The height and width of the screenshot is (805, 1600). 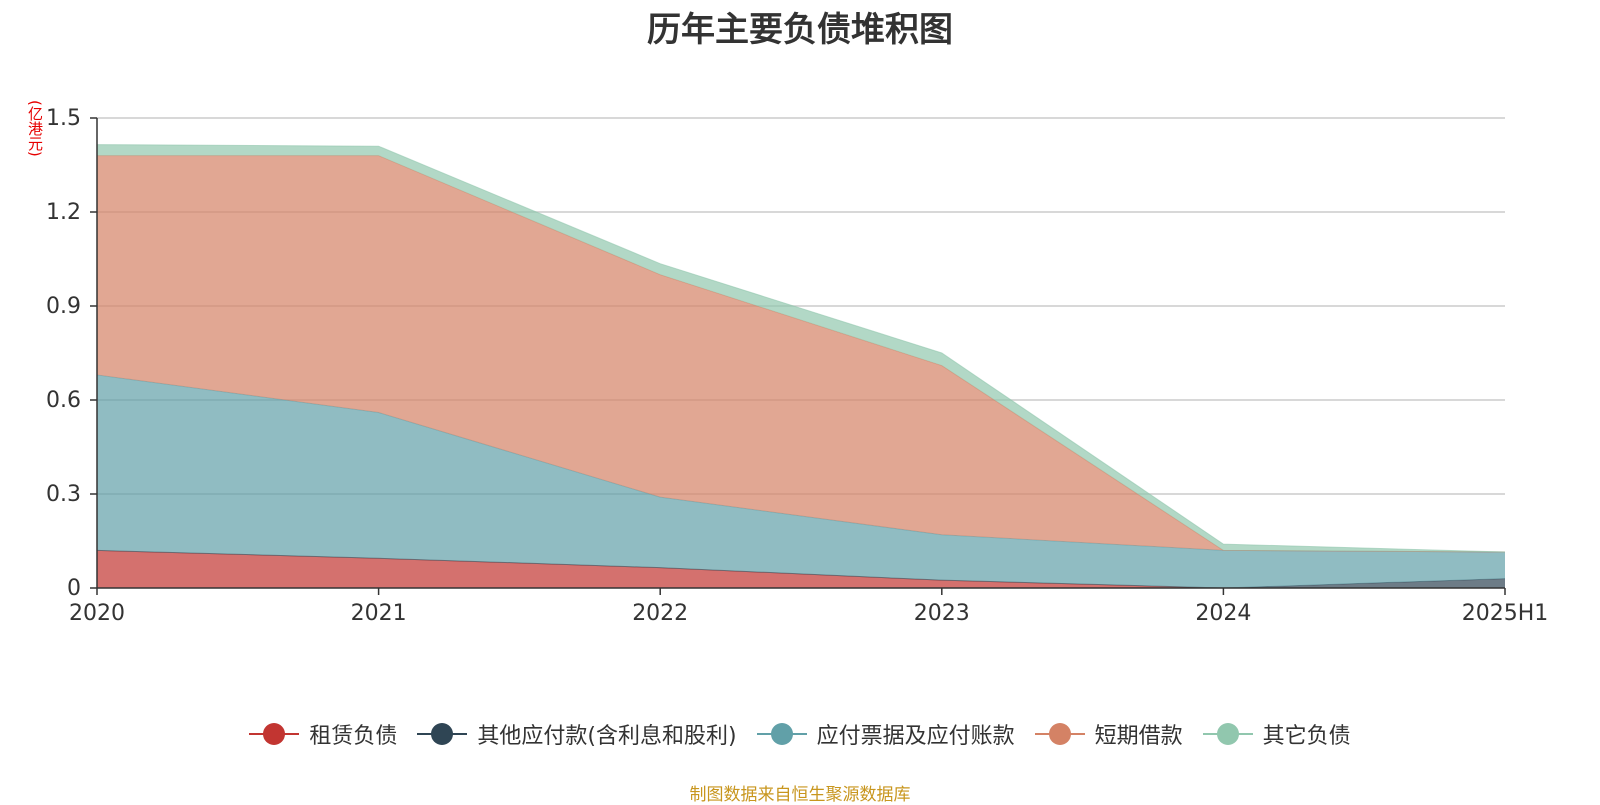 What do you see at coordinates (607, 736) in the screenshot?
I see `legend-label: 其他应付款(含利息和股利)` at bounding box center [607, 736].